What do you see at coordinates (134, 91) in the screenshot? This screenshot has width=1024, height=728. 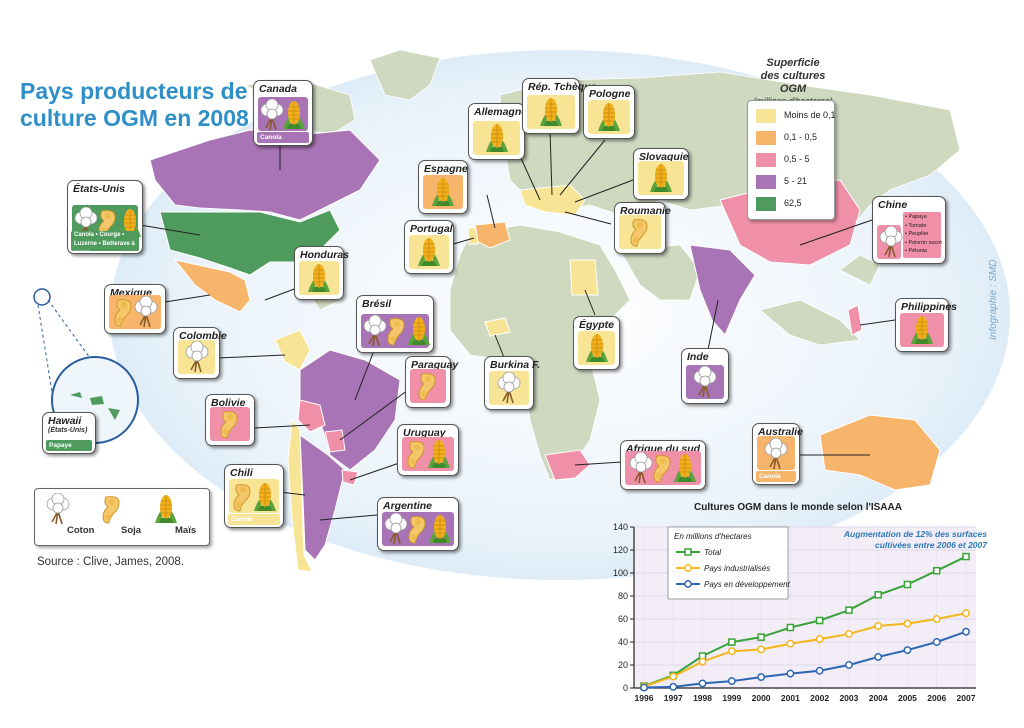 I see `title-line-1: Pays producteurs de` at bounding box center [134, 91].